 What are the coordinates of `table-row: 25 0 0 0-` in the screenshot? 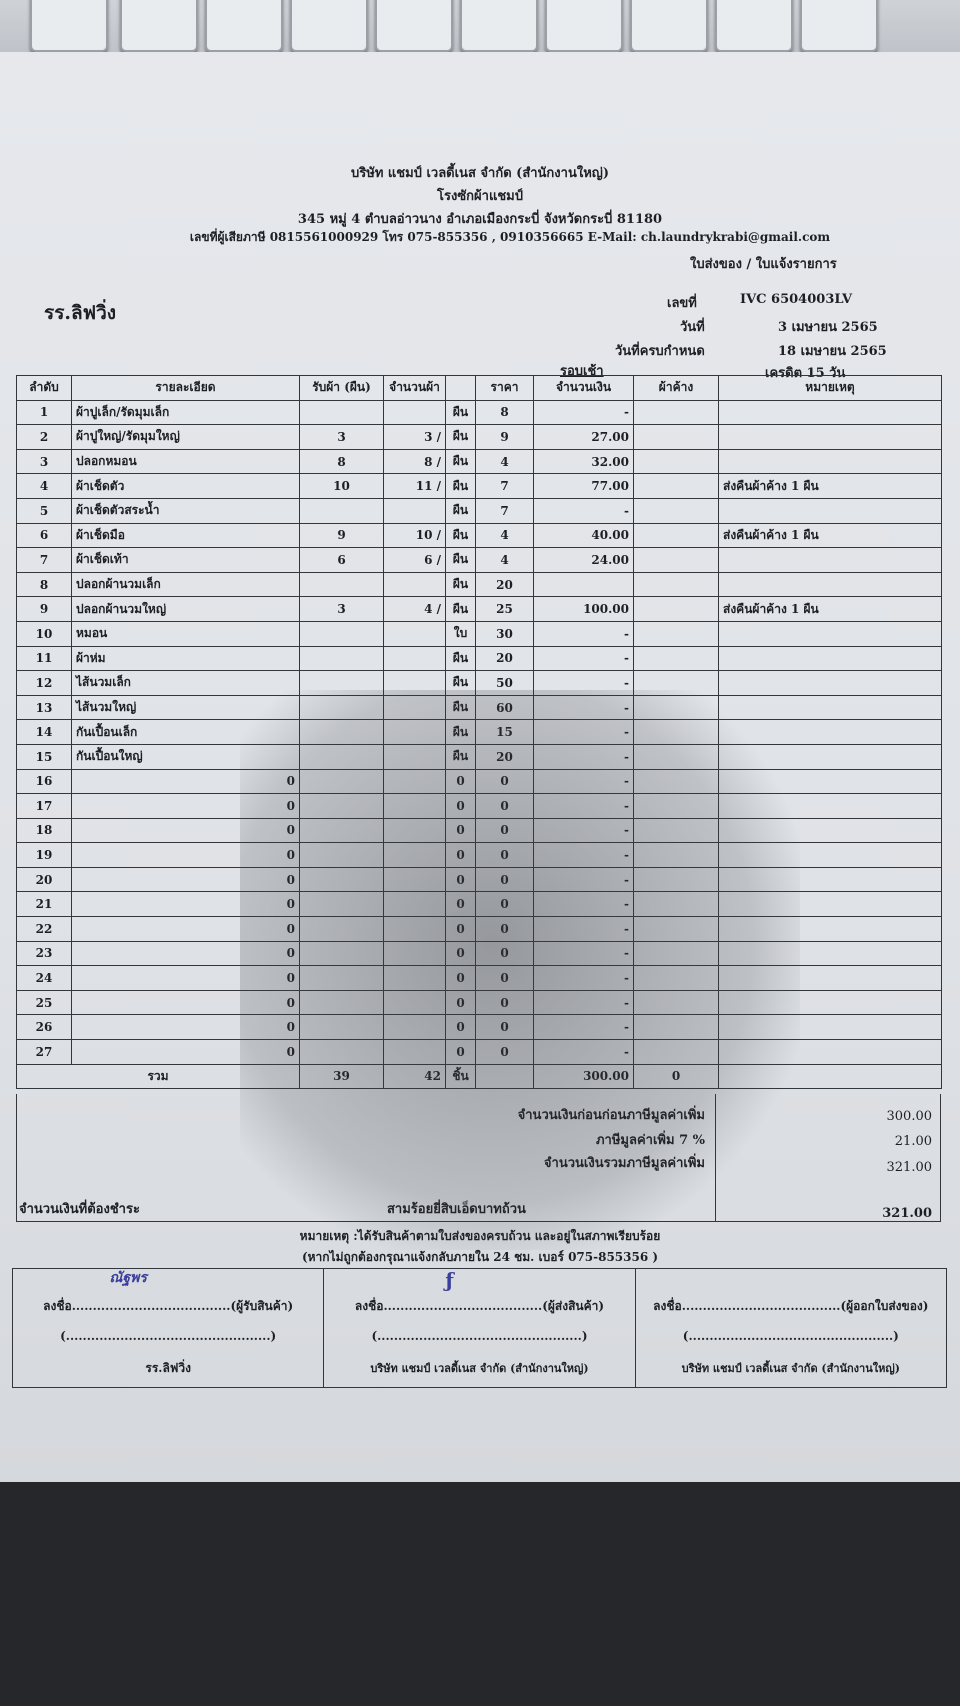 It's located at (479, 1002).